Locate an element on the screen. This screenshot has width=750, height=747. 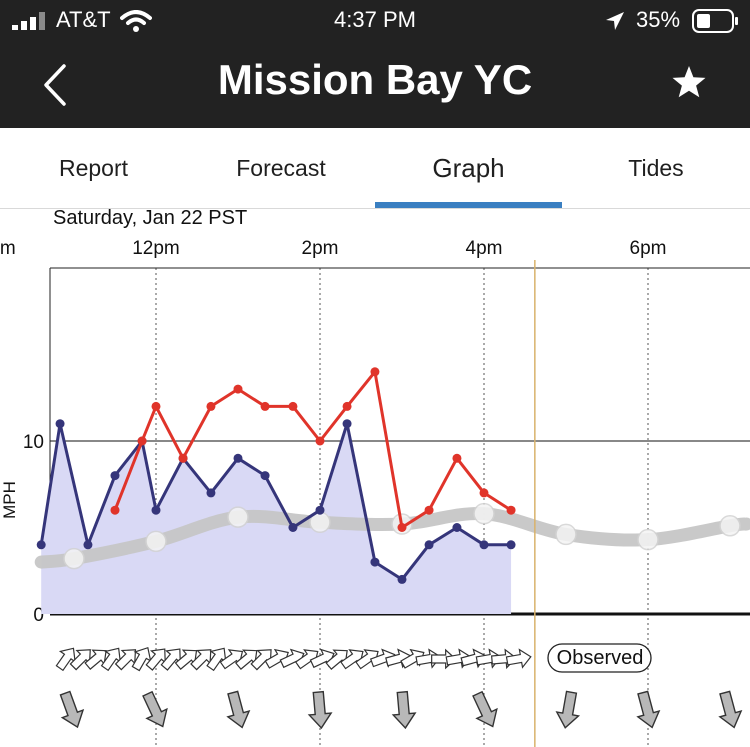
tab-tides: Tides is located at coordinates (656, 168).